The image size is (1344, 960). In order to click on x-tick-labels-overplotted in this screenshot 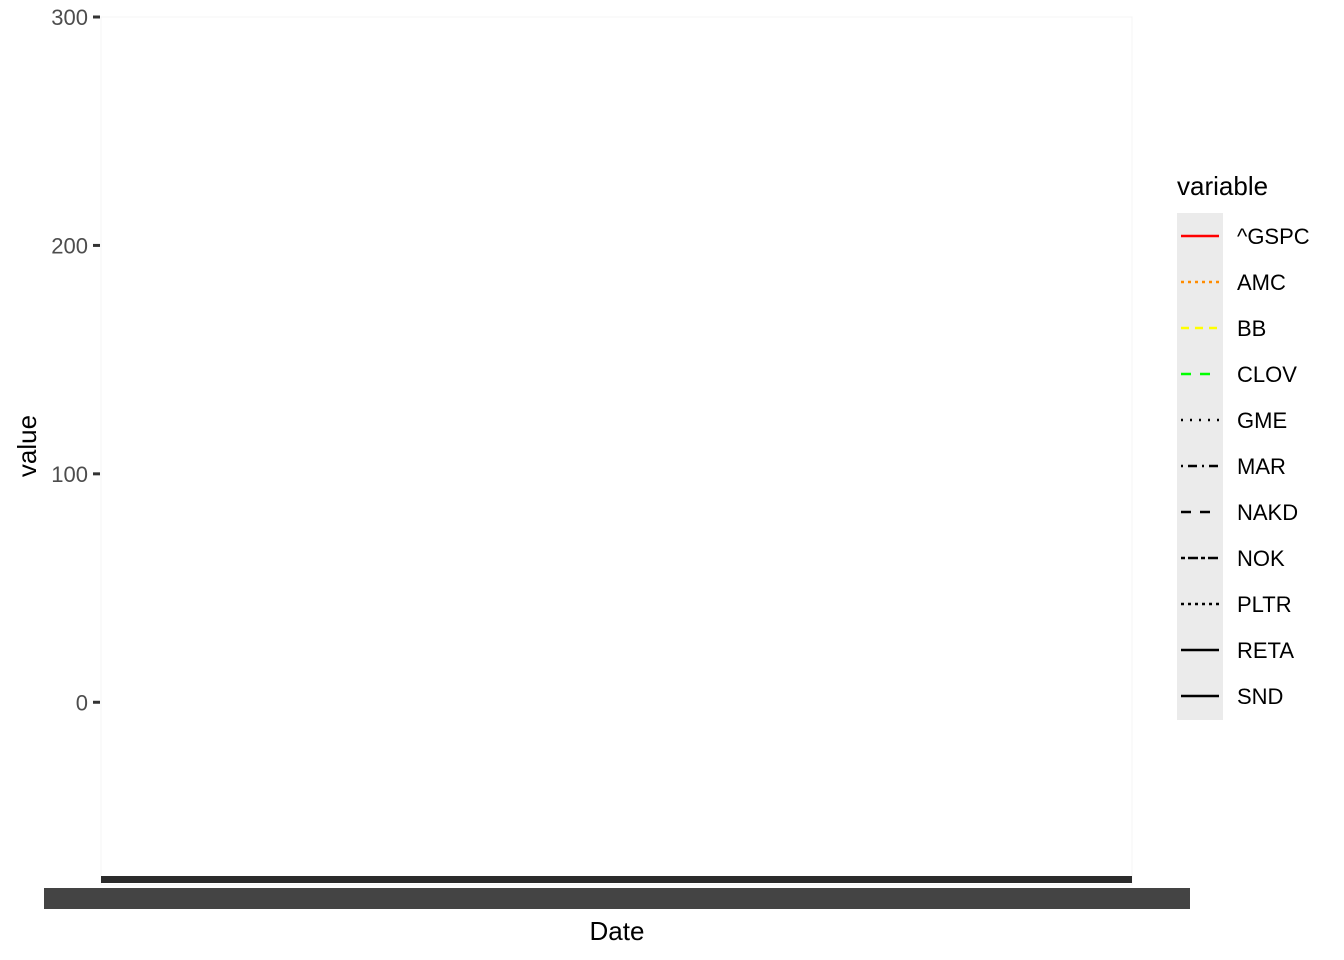, I will do `click(617, 898)`.